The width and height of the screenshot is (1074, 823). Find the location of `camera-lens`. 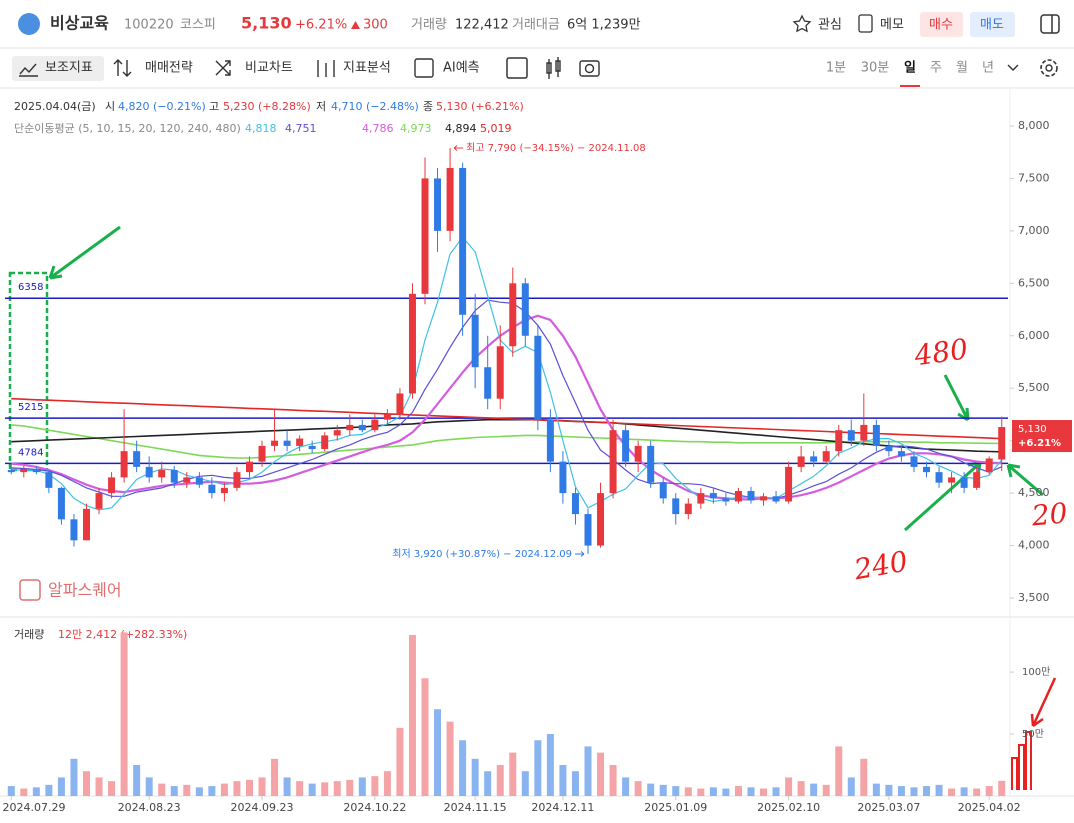

camera-lens is located at coordinates (589, 68).